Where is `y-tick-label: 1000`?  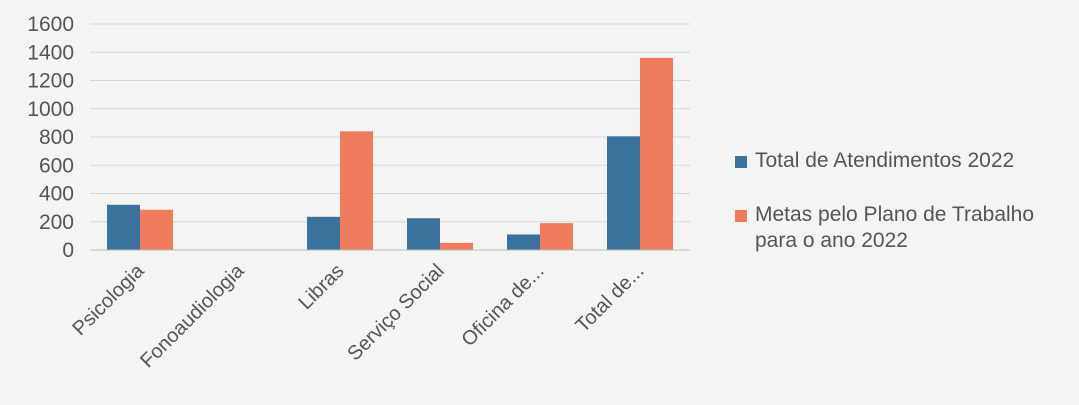 y-tick-label: 1000 is located at coordinates (50, 109).